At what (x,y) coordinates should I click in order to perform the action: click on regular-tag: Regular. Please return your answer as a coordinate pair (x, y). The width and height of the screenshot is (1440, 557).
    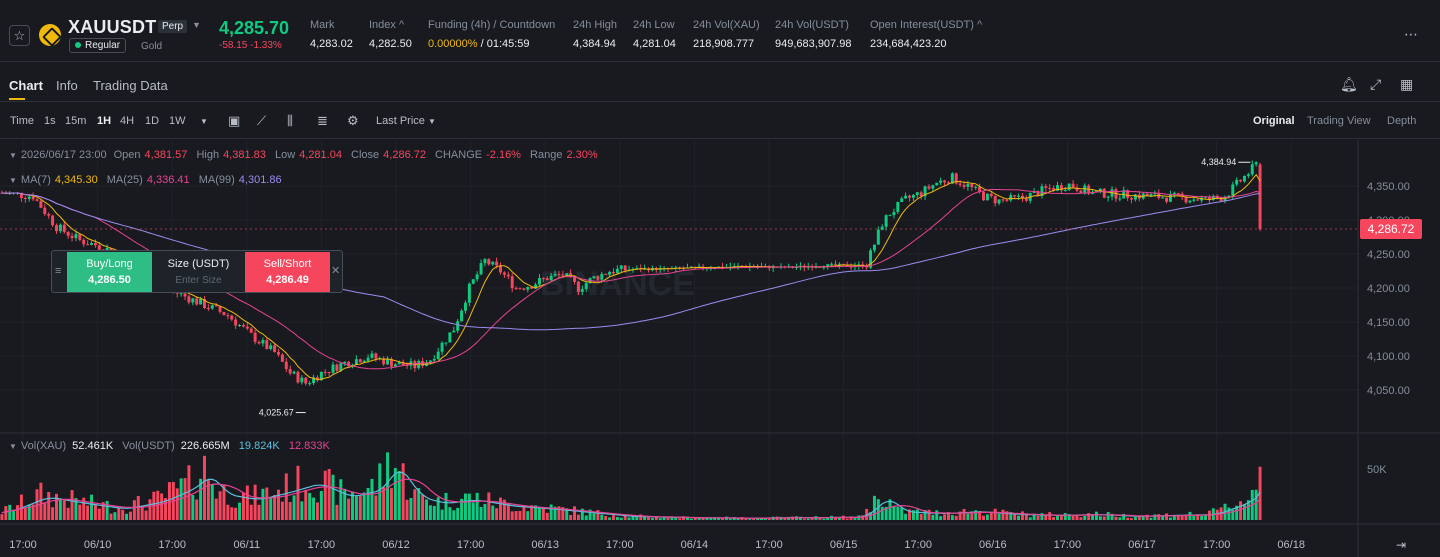
    Looking at the image, I should click on (98, 45).